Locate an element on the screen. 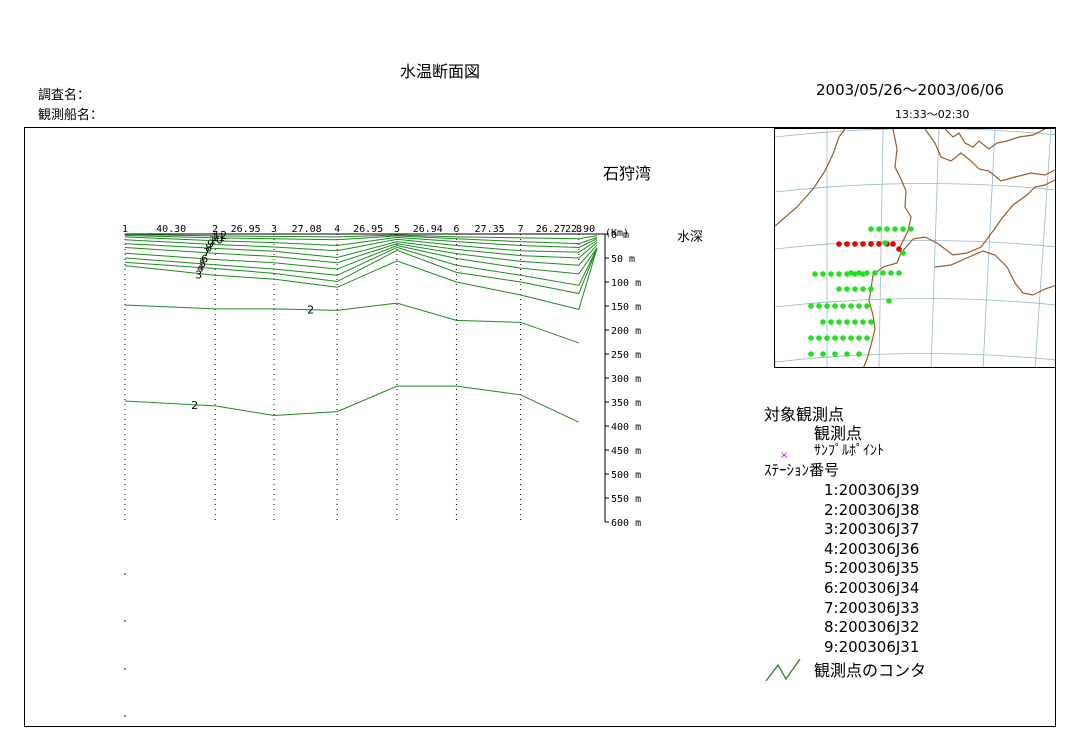 This screenshot has height=755, width=1084. map-grid is located at coordinates (915, 248).